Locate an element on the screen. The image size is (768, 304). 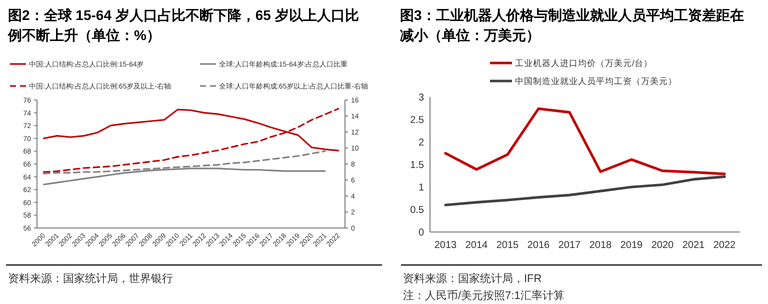
x-tick-label: 2019 is located at coordinates (632, 245).